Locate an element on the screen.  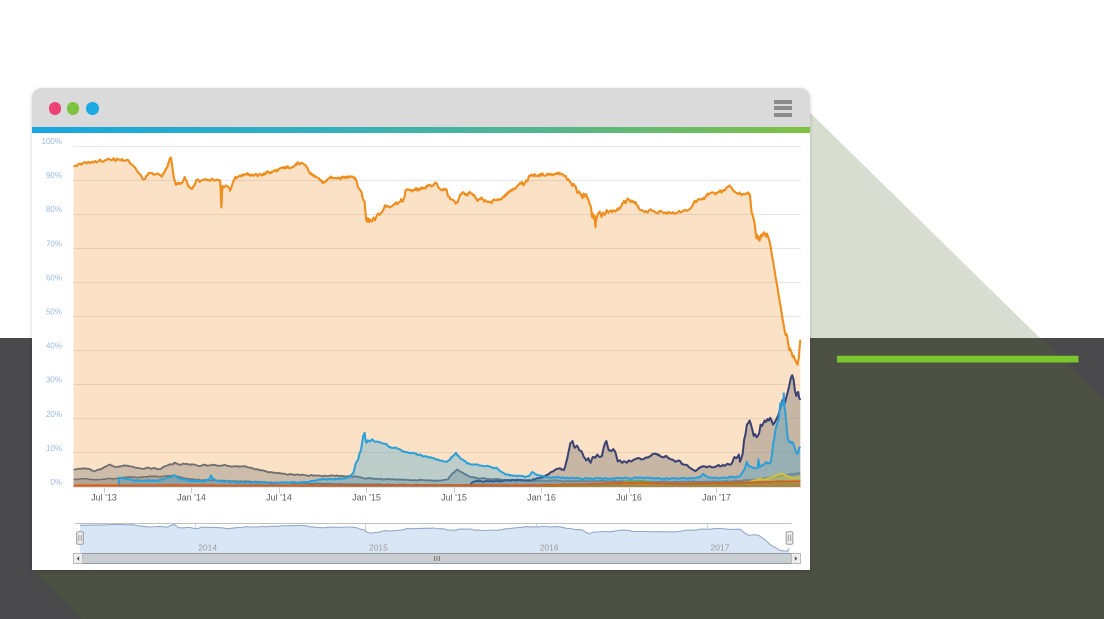
svg-text: 30% is located at coordinates (54, 380).